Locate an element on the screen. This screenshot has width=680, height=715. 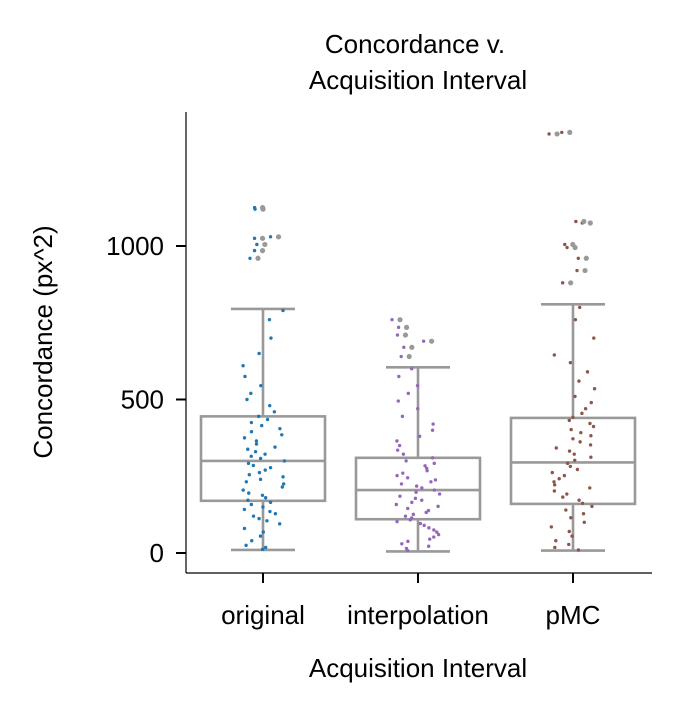
chart-title-line-1: Concordance v. is located at coordinates (415, 44).